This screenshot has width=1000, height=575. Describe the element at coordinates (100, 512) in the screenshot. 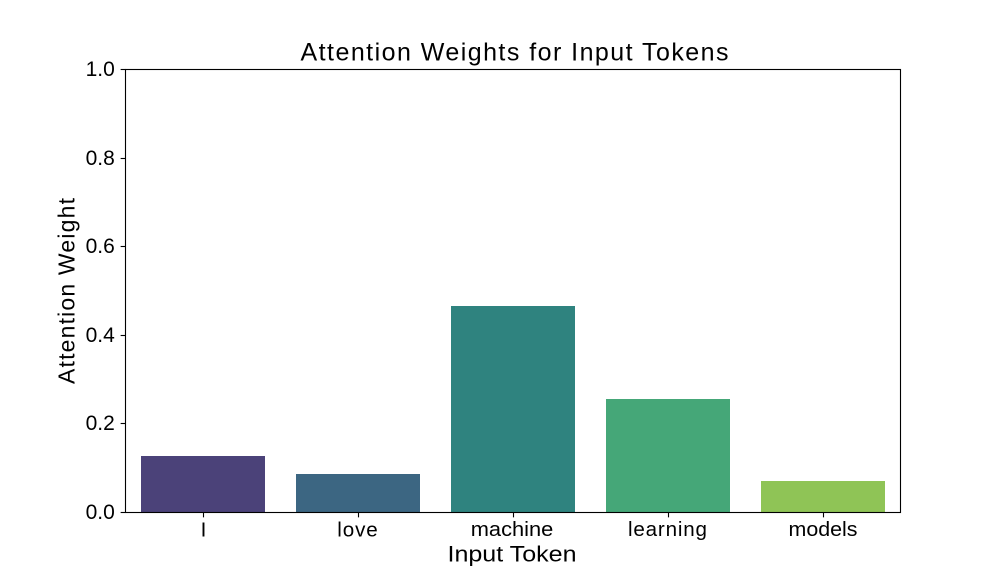

I see `svg-text: 0.0` at that location.